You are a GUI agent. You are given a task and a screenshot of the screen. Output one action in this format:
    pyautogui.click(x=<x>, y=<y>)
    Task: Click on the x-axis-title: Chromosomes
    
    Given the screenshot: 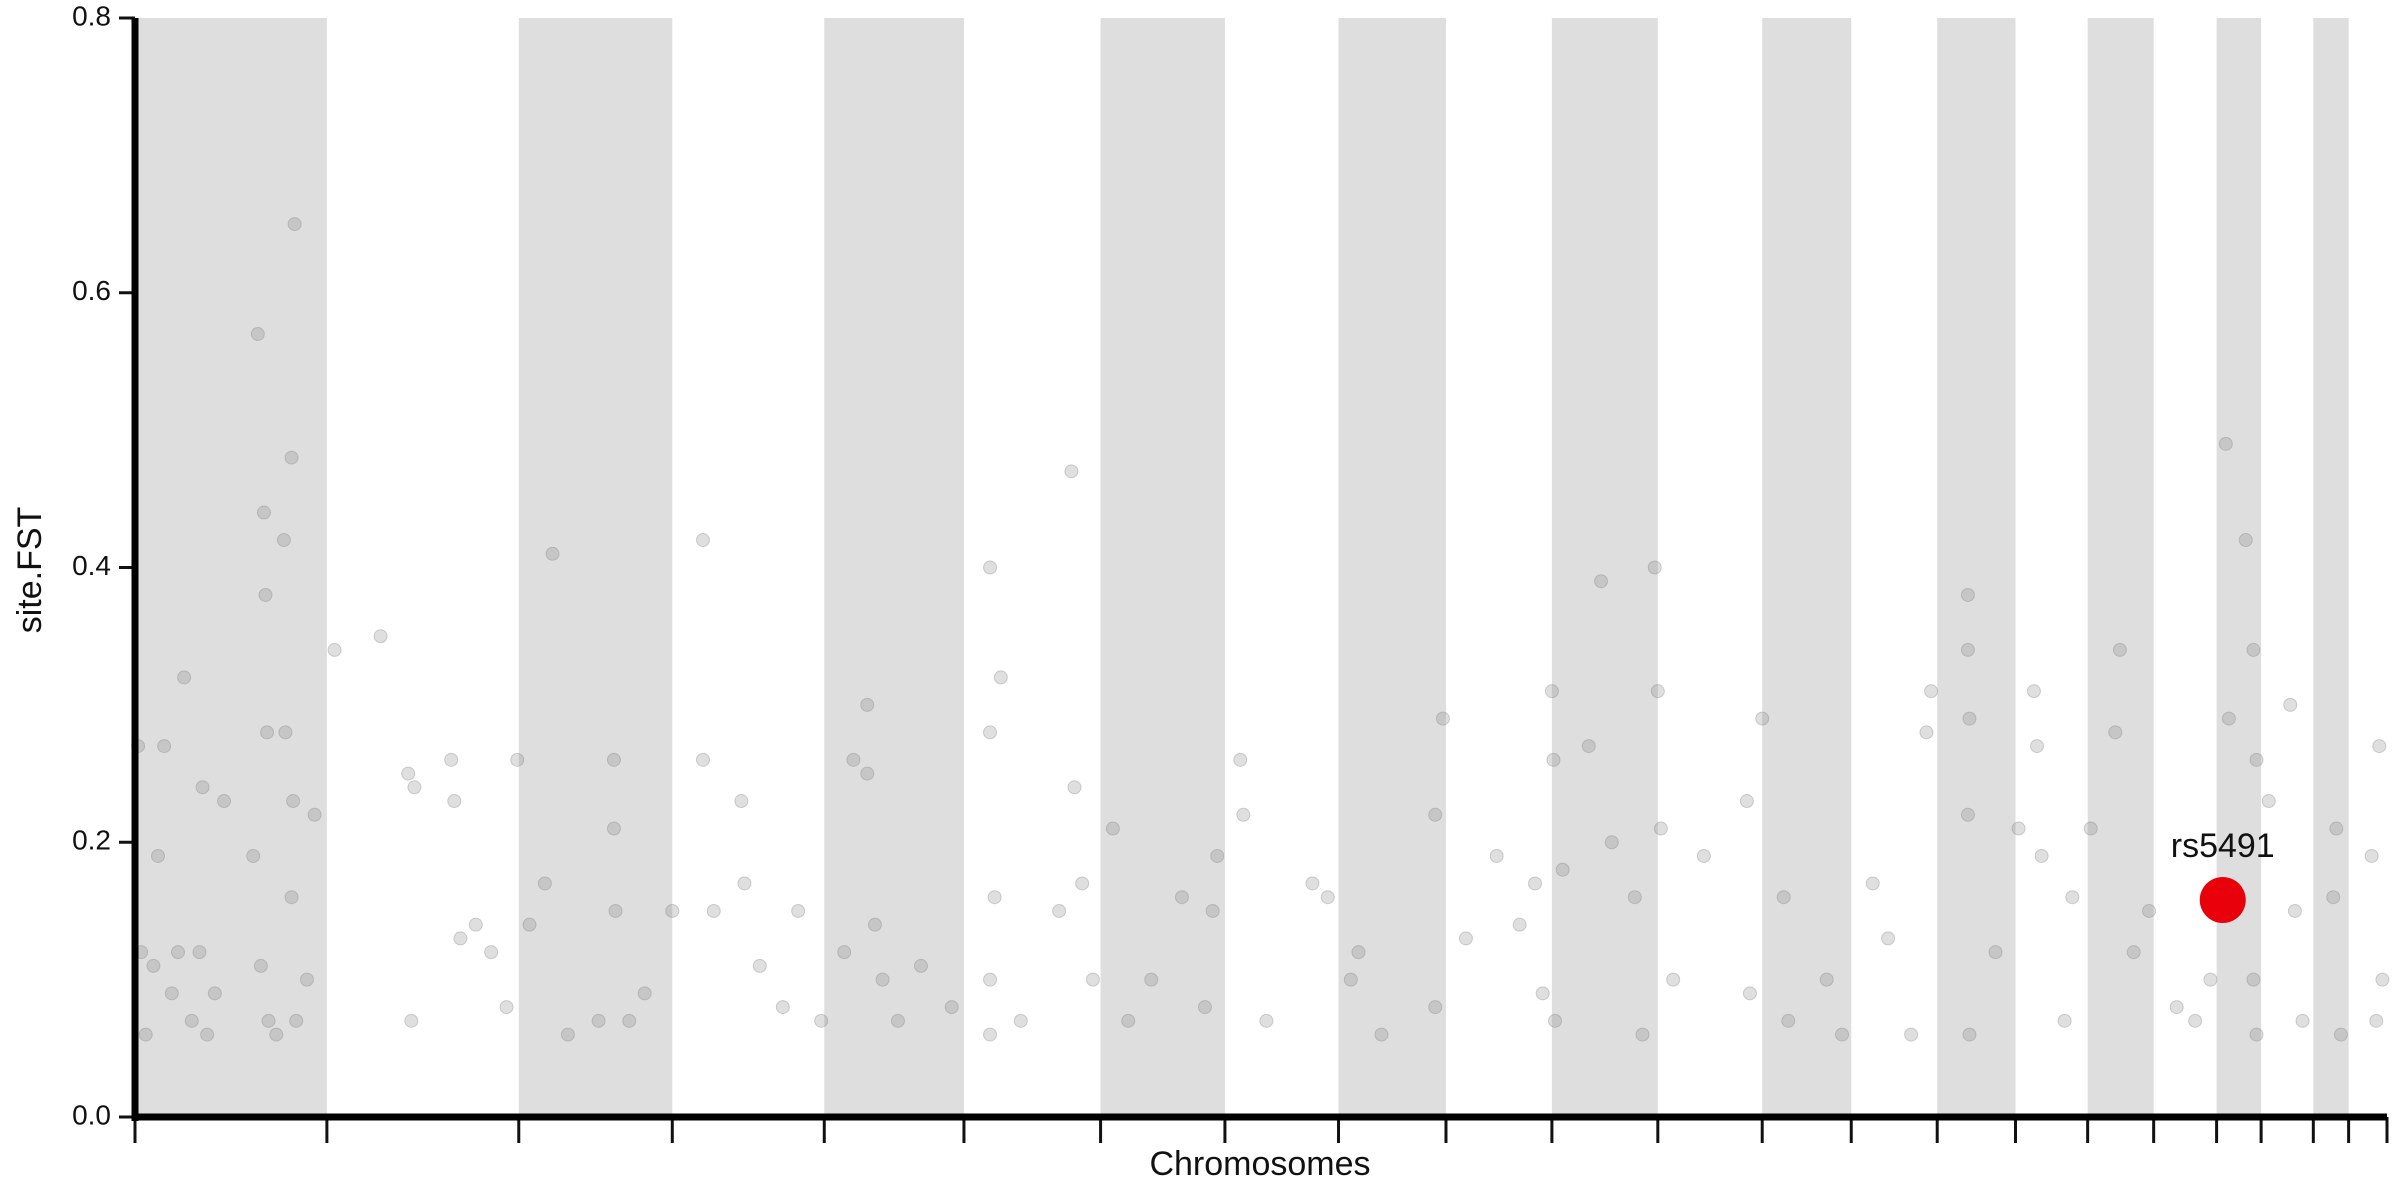 What is the action you would take?
    pyautogui.click(x=1259, y=1164)
    